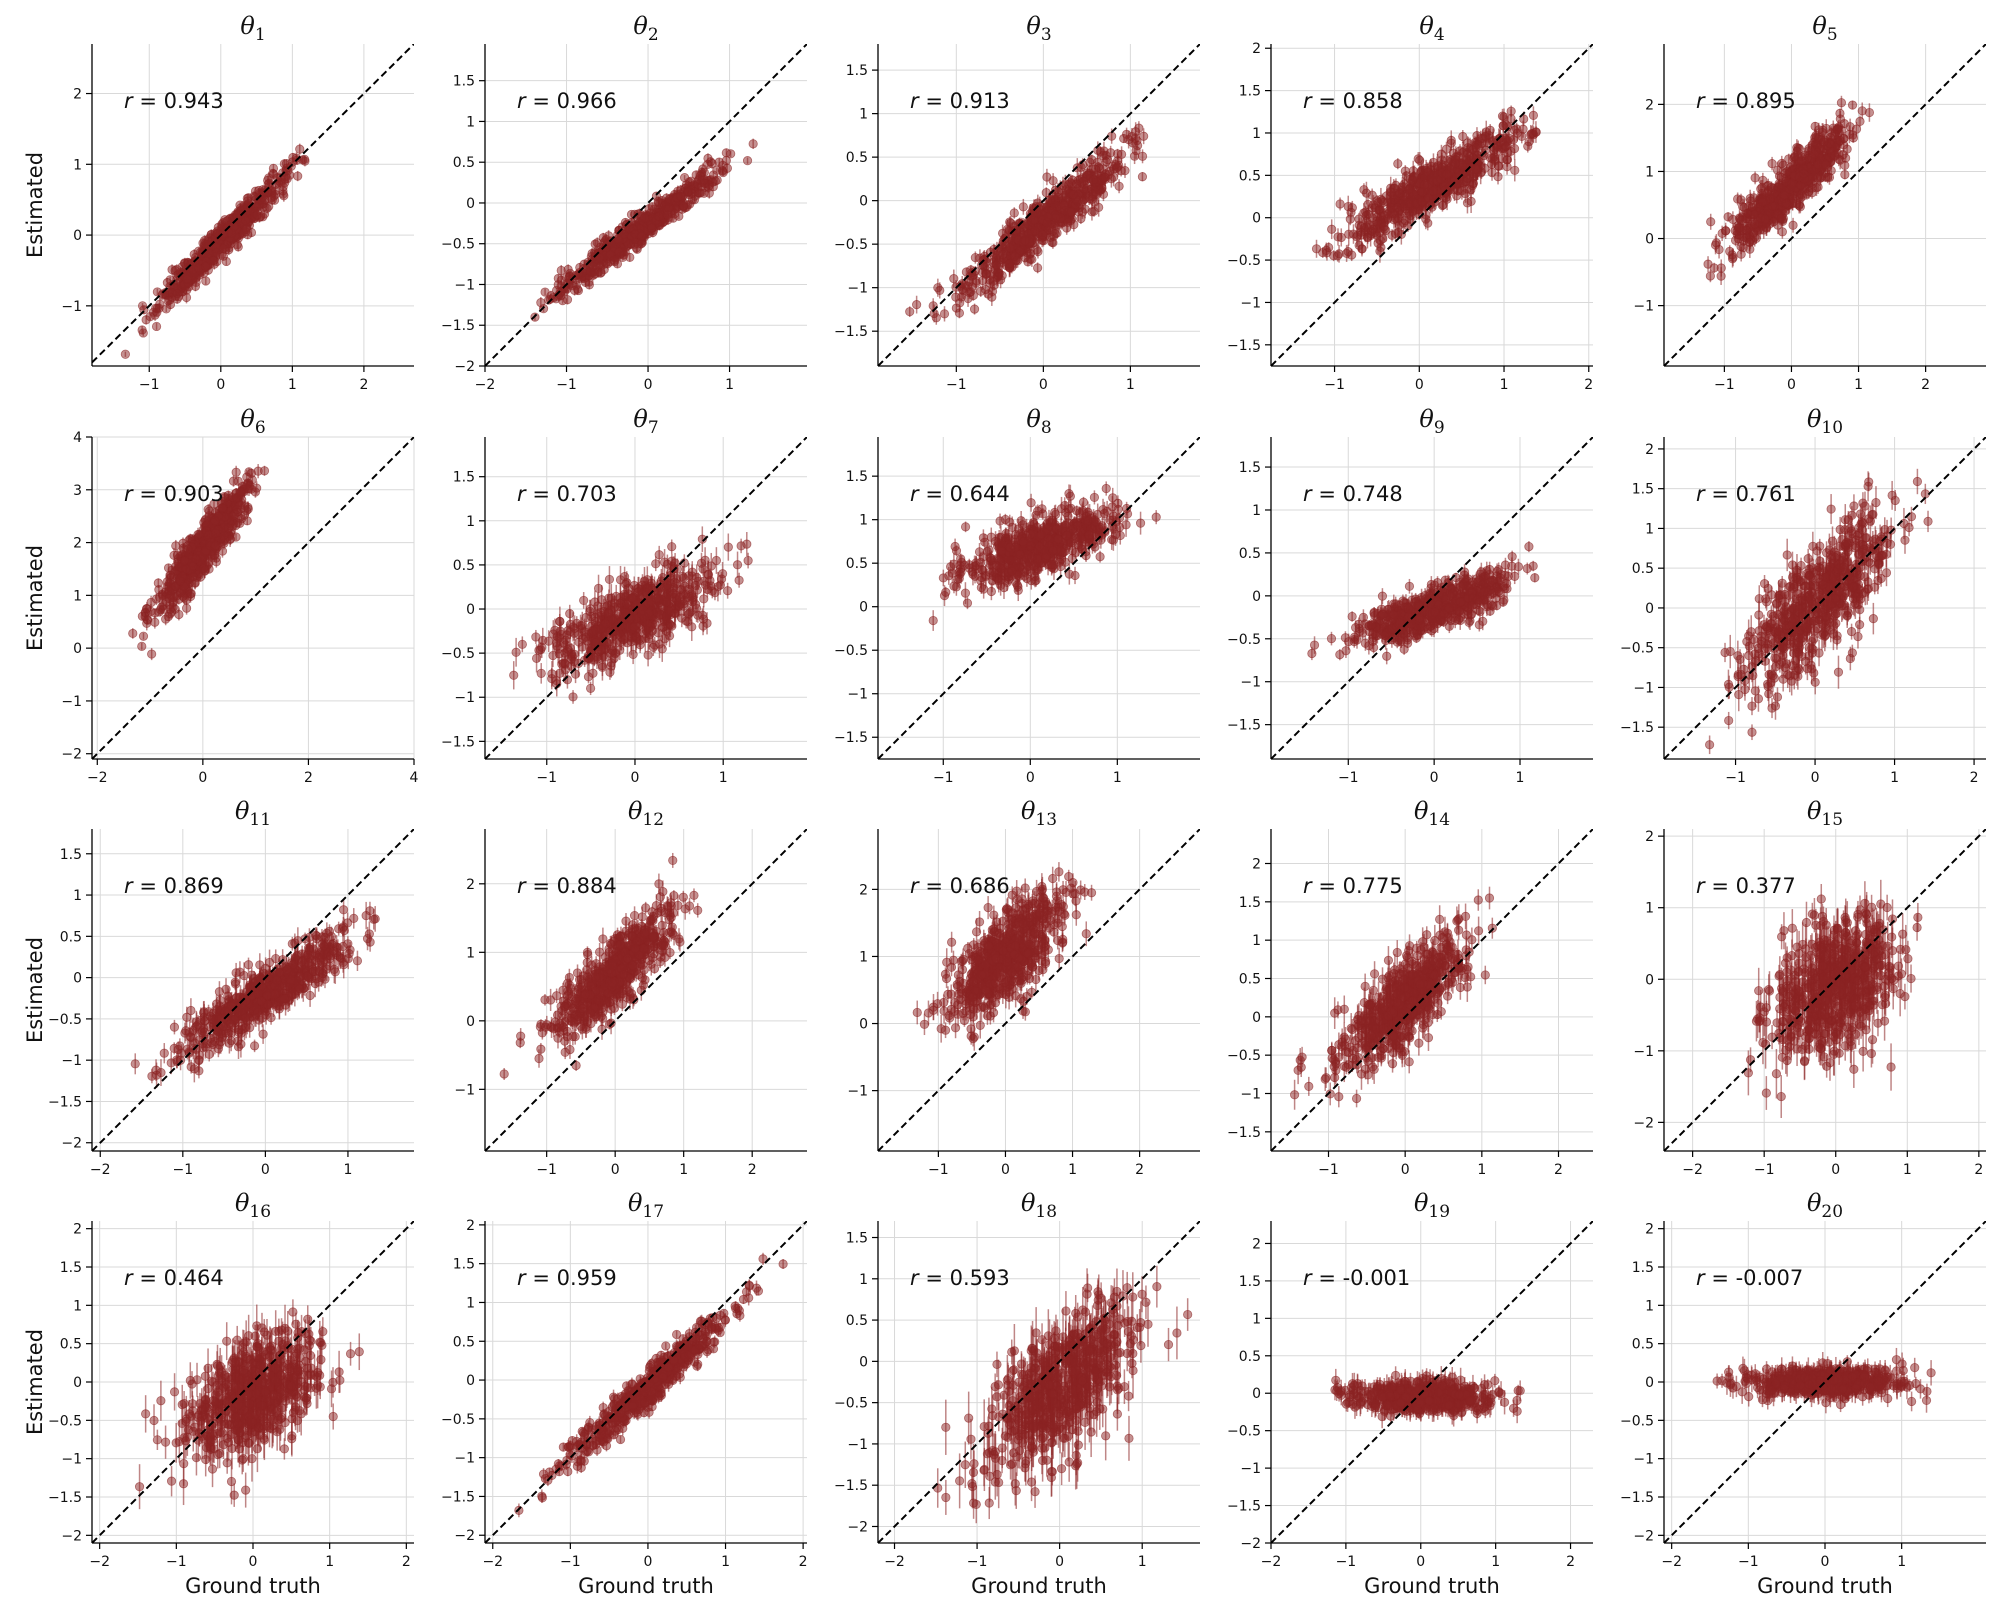  What do you see at coordinates (1256, 49) in the screenshot?
I see `y-tick-label: 2` at bounding box center [1256, 49].